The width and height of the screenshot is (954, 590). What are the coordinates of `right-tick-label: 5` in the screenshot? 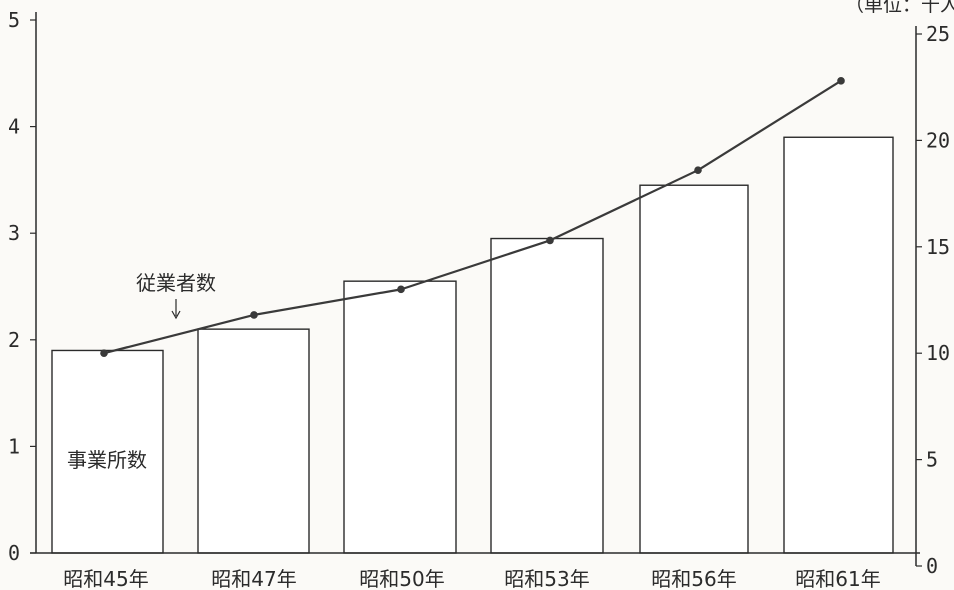 It's located at (932, 460).